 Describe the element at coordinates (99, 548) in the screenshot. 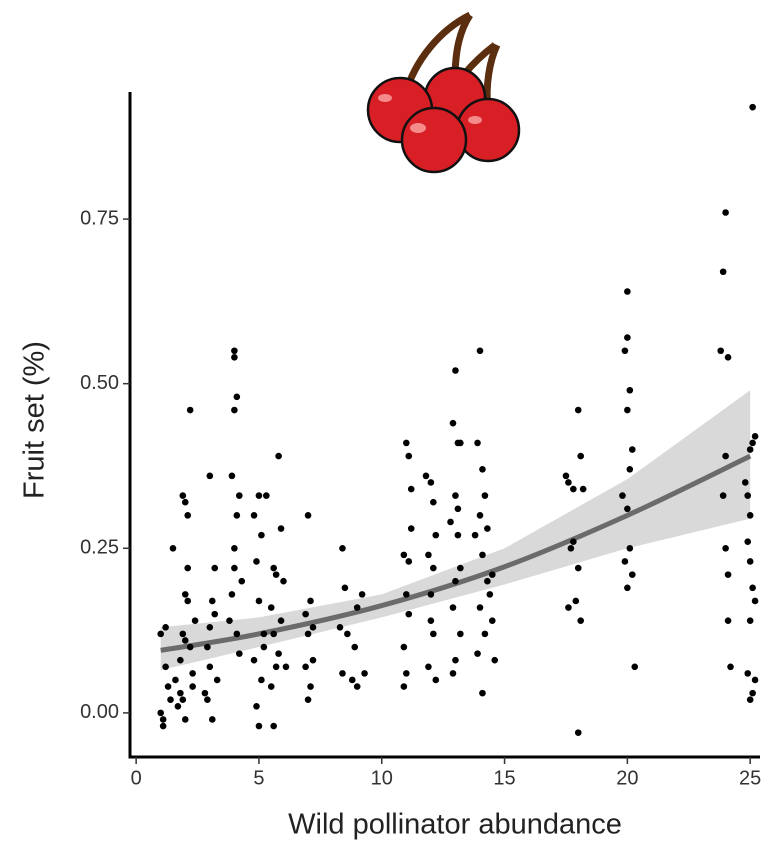

I see `y-tick-label: 0.25` at that location.